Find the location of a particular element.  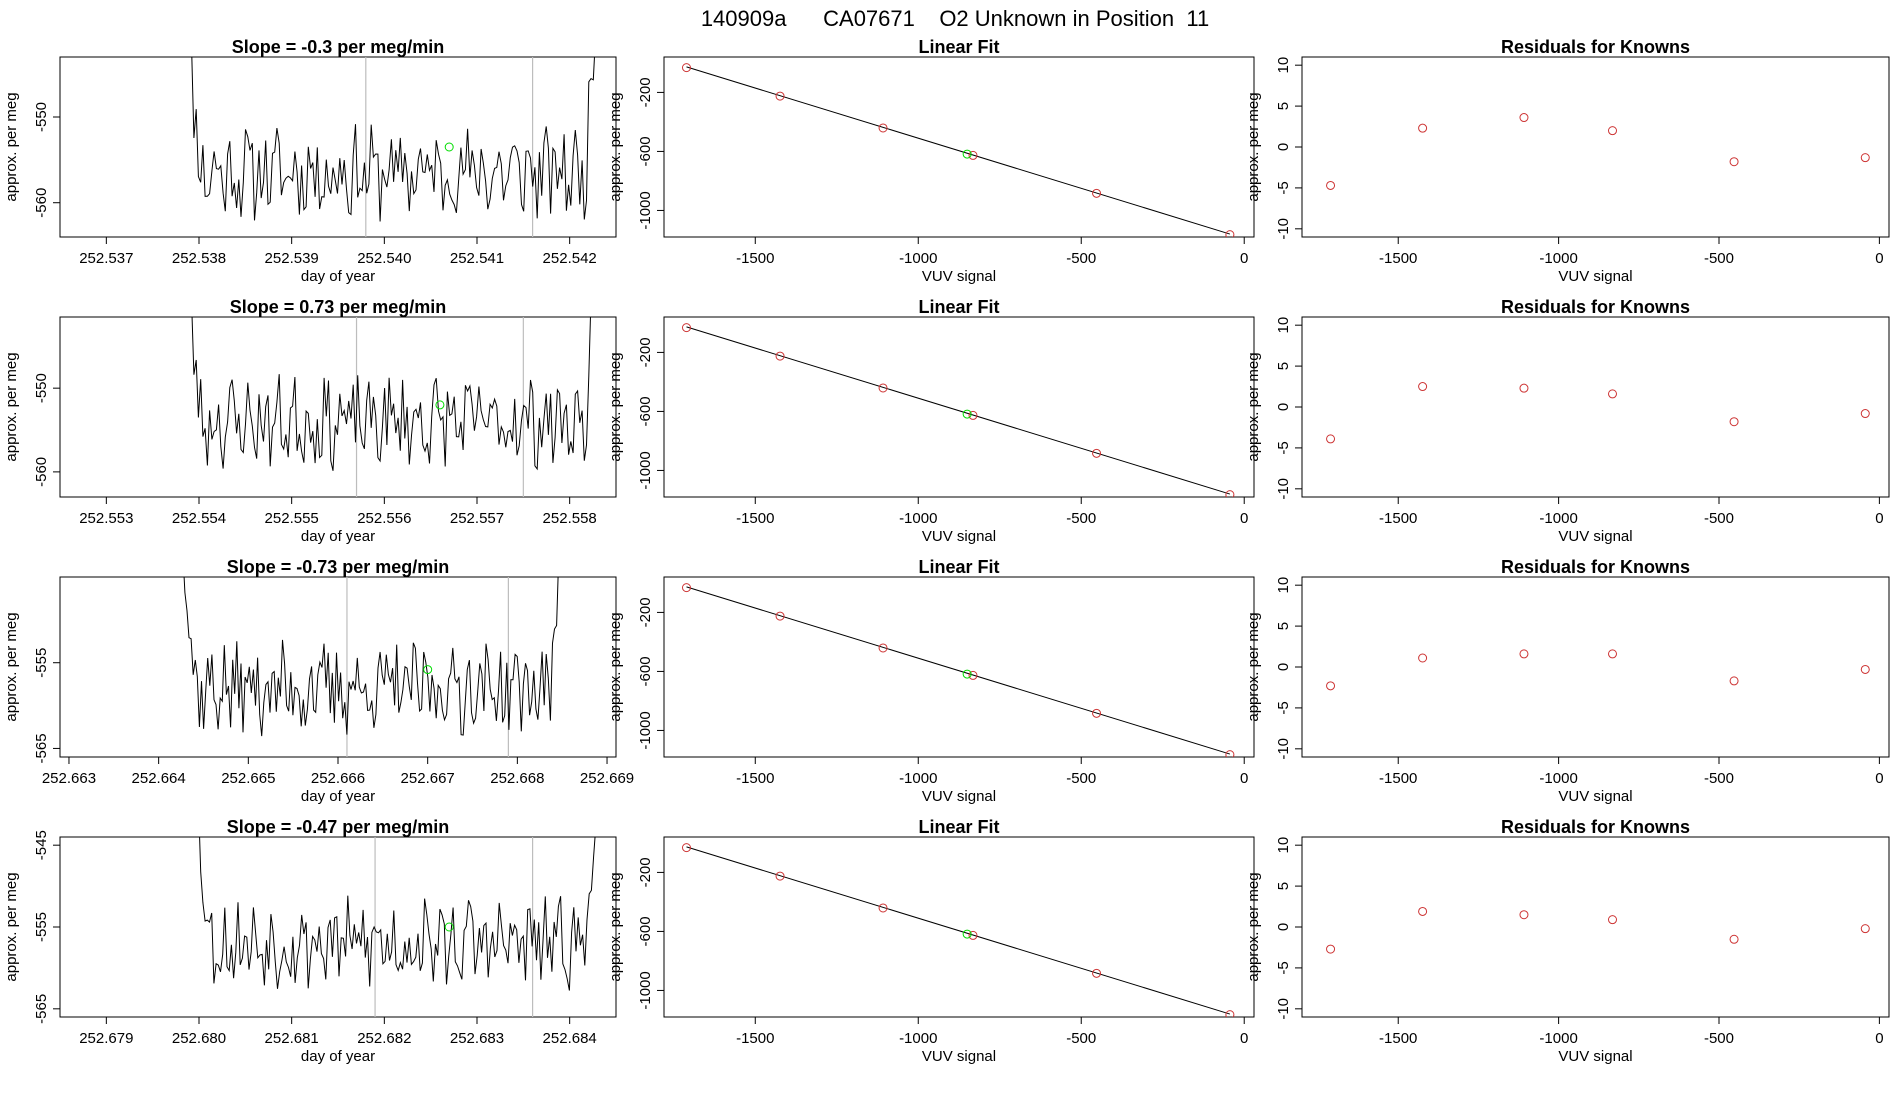

residuals-1-y-label: approx. per meg is located at coordinates (1253, 146).